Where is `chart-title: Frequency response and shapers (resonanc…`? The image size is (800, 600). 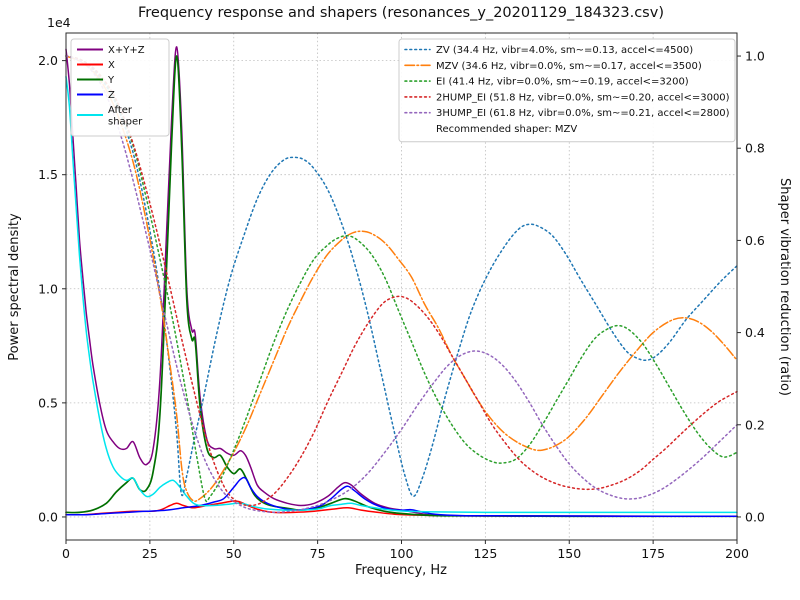
chart-title: Frequency response and shapers (resonanc… is located at coordinates (401, 13).